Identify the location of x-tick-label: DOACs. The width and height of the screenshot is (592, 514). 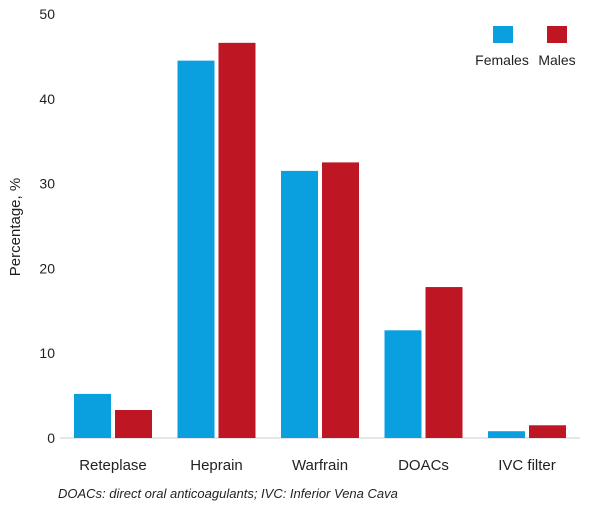
(423, 465).